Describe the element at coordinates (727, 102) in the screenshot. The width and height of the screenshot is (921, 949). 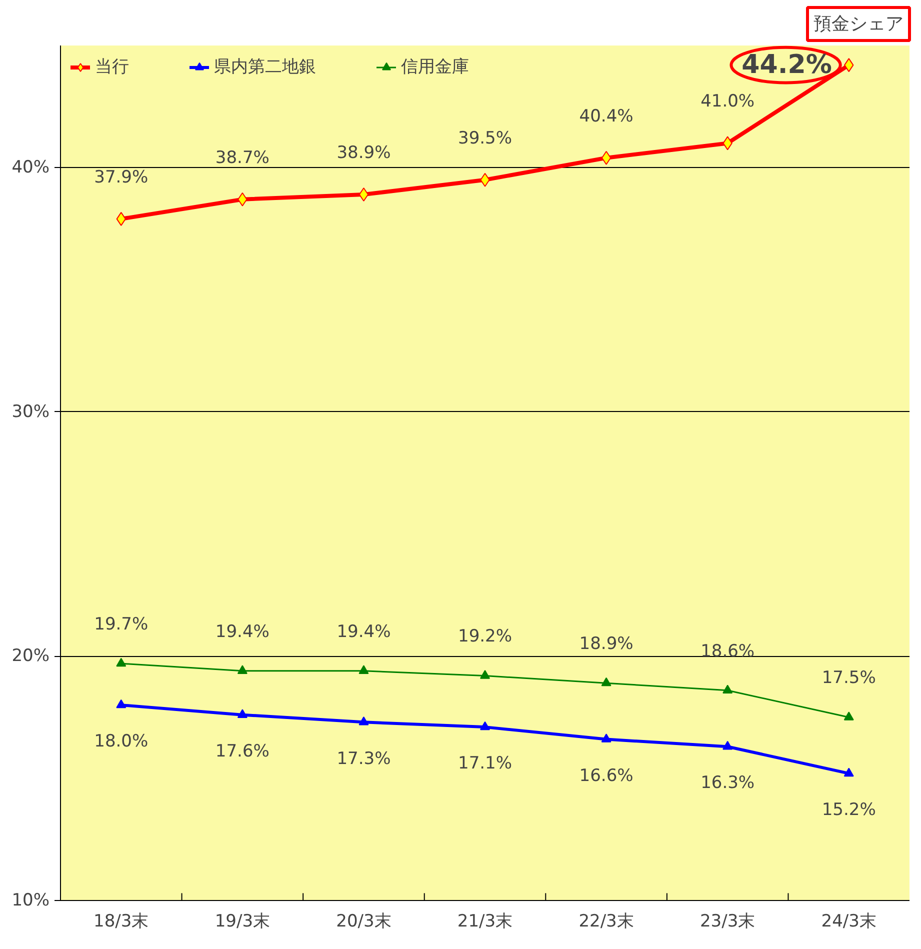
I see `data-label: 41.0%` at that location.